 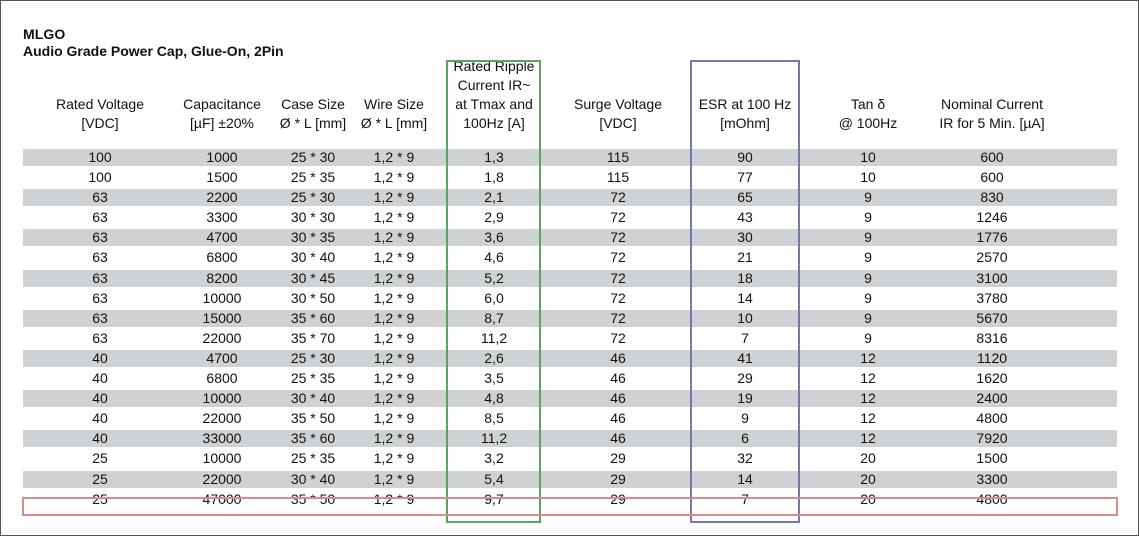 I want to click on header-esr: ESR at 100 Hz [mOhm], so click(x=745, y=107).